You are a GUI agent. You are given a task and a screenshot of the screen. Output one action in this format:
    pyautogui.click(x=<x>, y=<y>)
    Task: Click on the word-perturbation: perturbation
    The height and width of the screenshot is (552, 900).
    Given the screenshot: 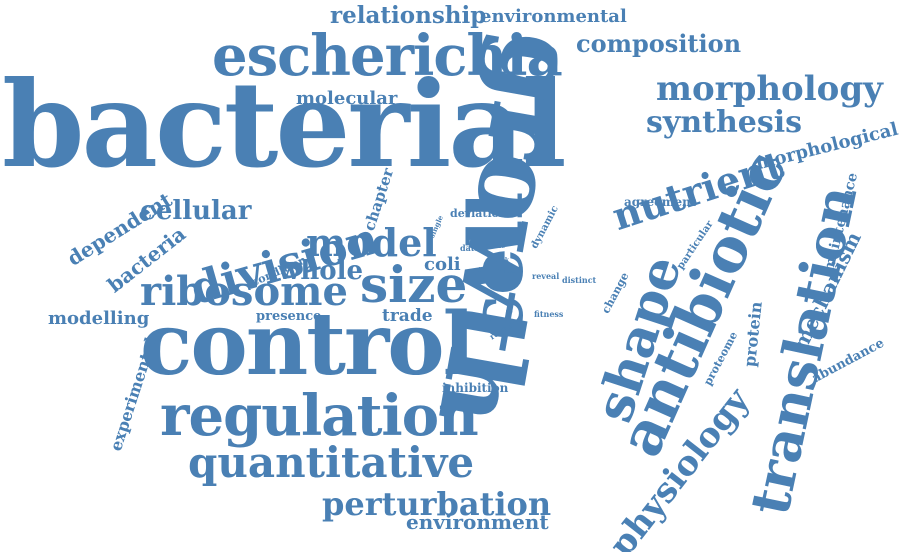 What is the action you would take?
    pyautogui.click(x=437, y=504)
    